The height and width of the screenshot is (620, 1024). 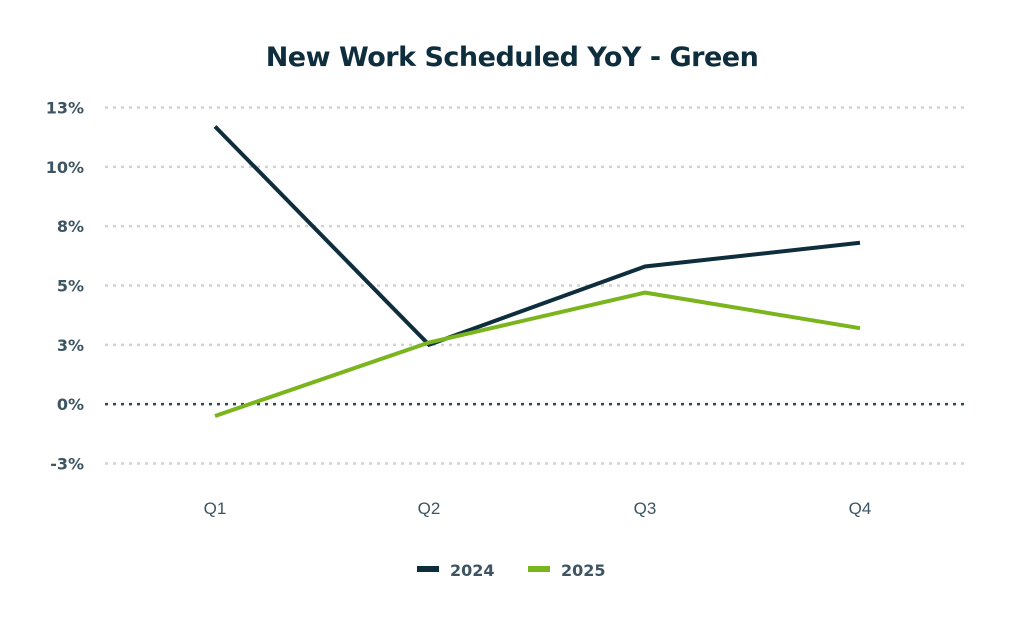 I want to click on series-line-2025, so click(x=537, y=354).